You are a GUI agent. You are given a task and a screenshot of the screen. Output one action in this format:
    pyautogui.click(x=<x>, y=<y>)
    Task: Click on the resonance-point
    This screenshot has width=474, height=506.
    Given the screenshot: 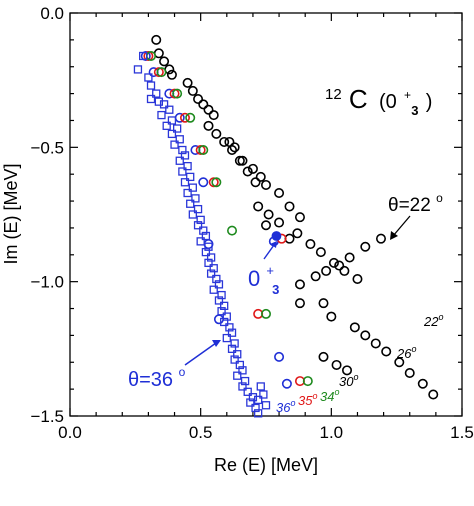 What is the action you would take?
    pyautogui.click(x=276, y=236)
    